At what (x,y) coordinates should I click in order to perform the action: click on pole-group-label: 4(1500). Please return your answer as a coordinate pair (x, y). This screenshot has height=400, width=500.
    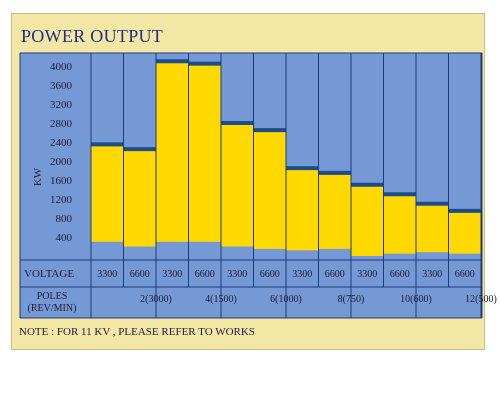
    Looking at the image, I should click on (221, 299).